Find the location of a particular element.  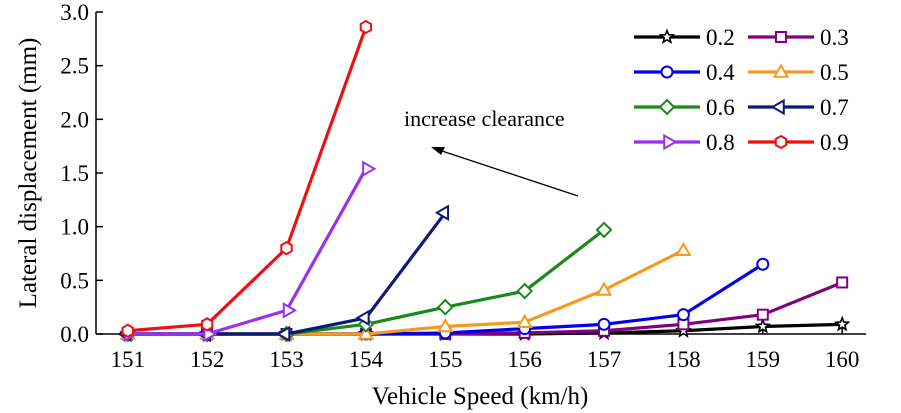

legend-item: 0.4 is located at coordinates (684, 72).